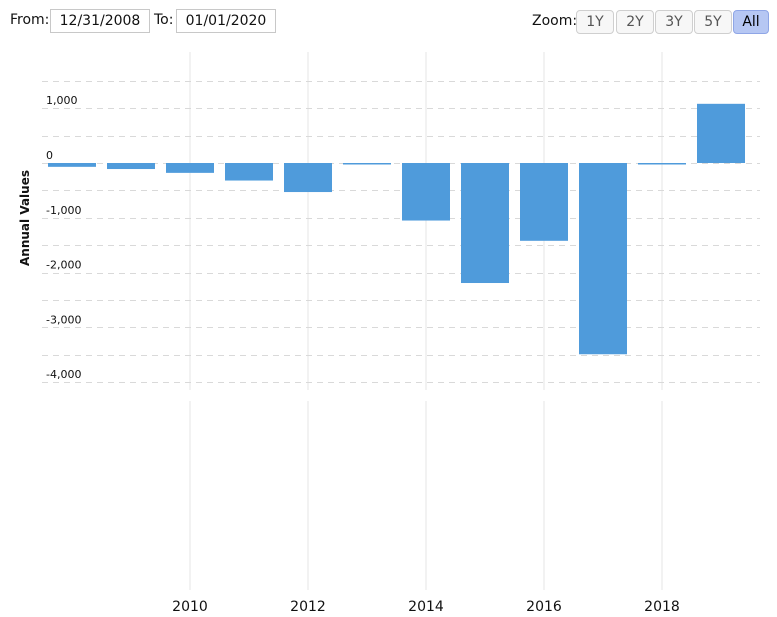  I want to click on x-tick-label-2016: 2016, so click(544, 607).